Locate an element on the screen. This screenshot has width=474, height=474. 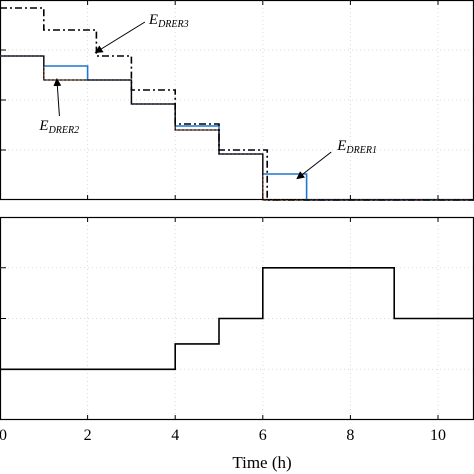
x-tick-label: 0 is located at coordinates (3, 435).